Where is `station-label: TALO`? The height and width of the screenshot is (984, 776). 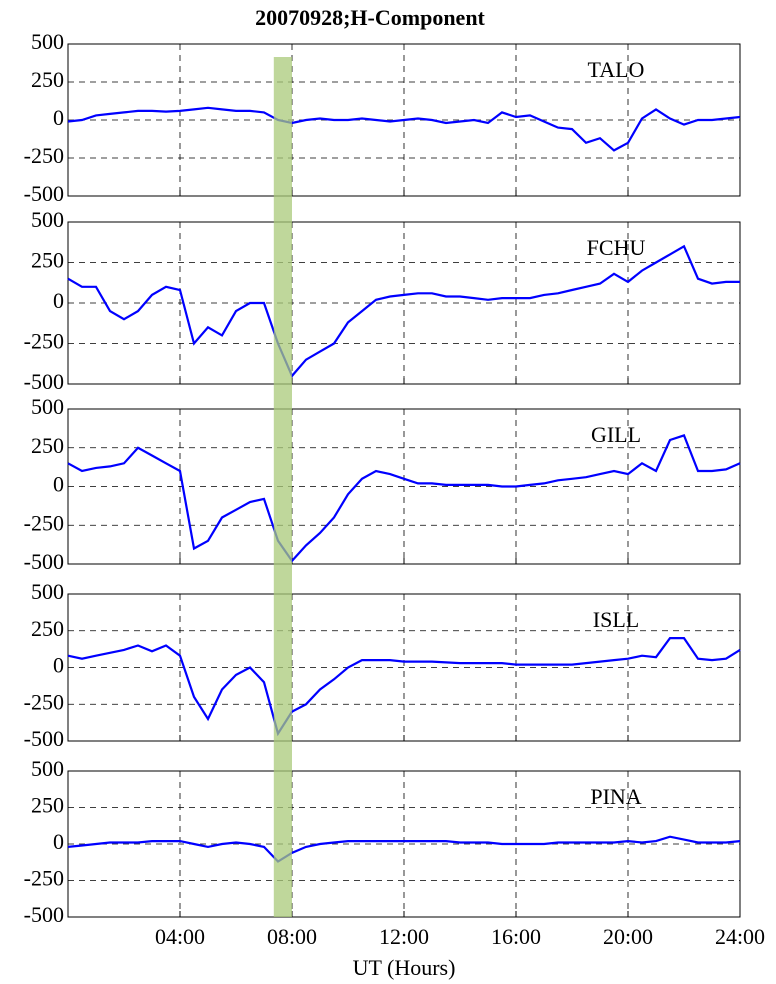
station-label: TALO is located at coordinates (616, 69).